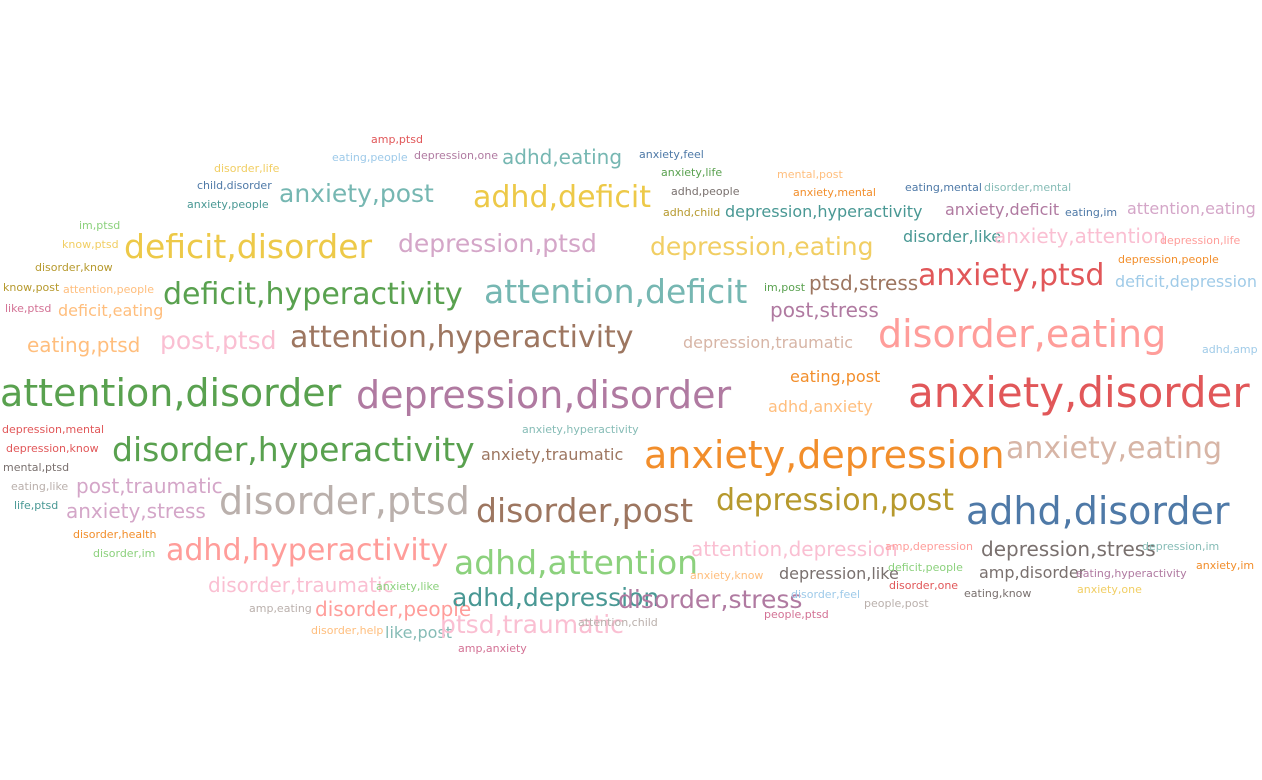 The image size is (1262, 780). Describe the element at coordinates (1181, 547) in the screenshot. I see `cloud-word: depression,im` at that location.